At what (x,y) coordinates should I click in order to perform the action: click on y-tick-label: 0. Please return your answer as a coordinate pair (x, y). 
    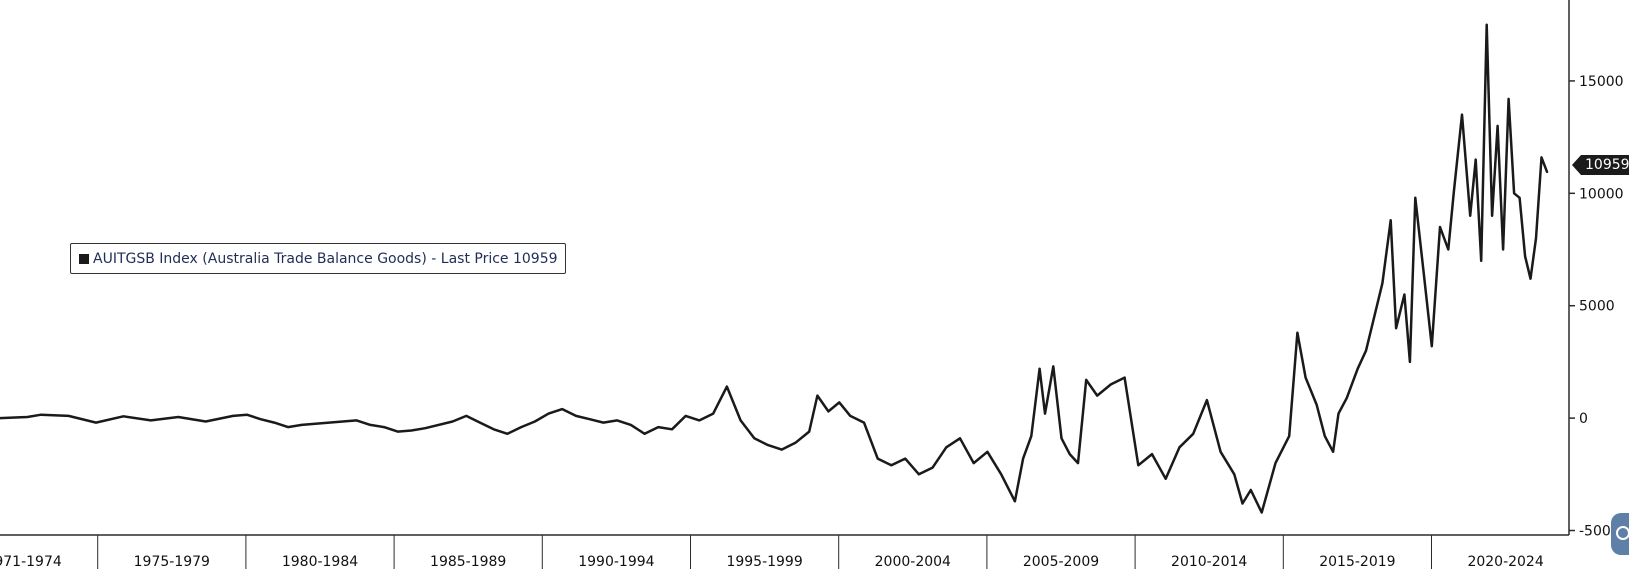
    Looking at the image, I should click on (1583, 419).